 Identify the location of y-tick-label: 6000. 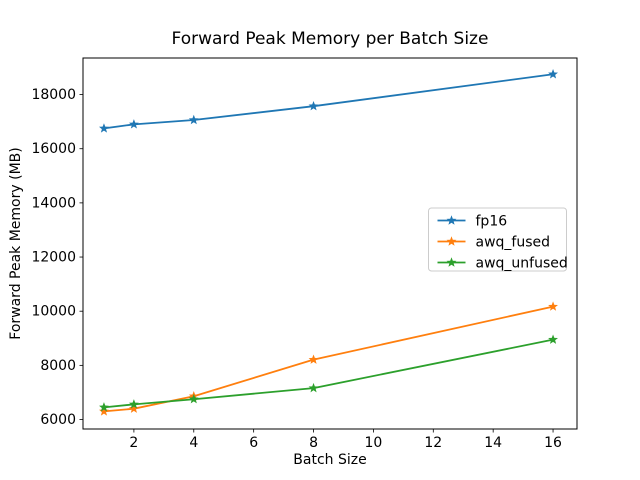
(58, 420).